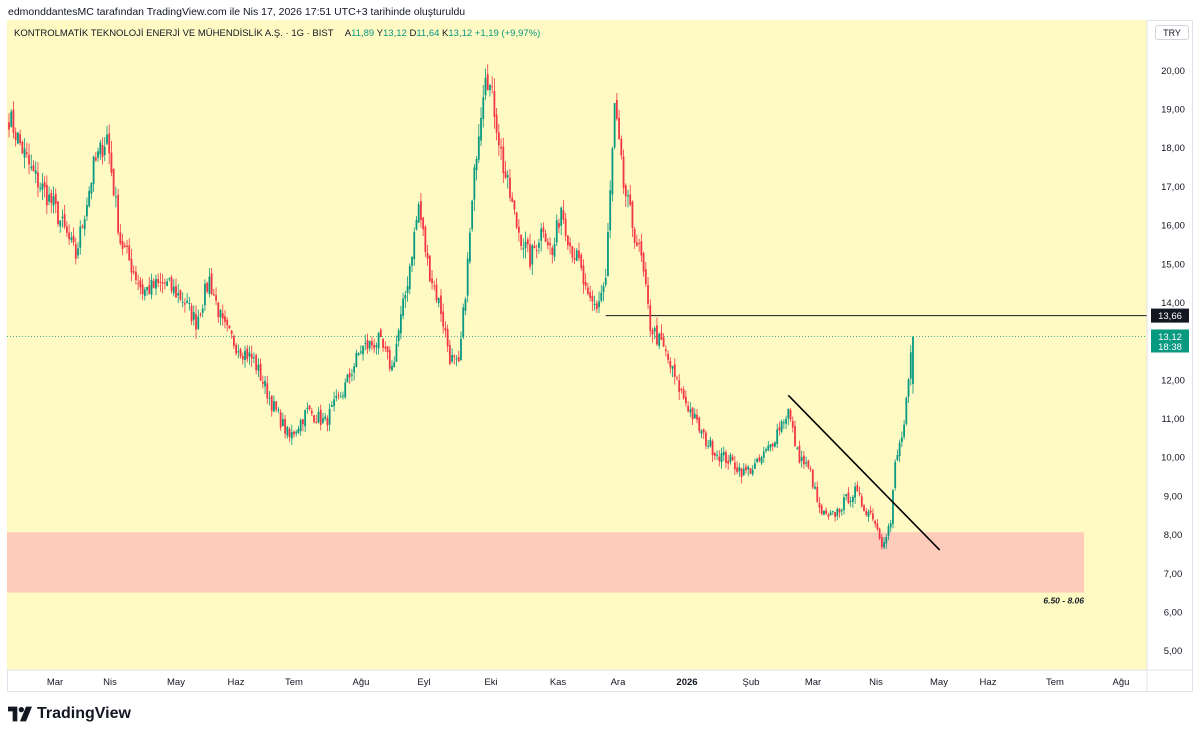  Describe the element at coordinates (1173, 264) in the screenshot. I see `price-tick-label: 15,00` at that location.